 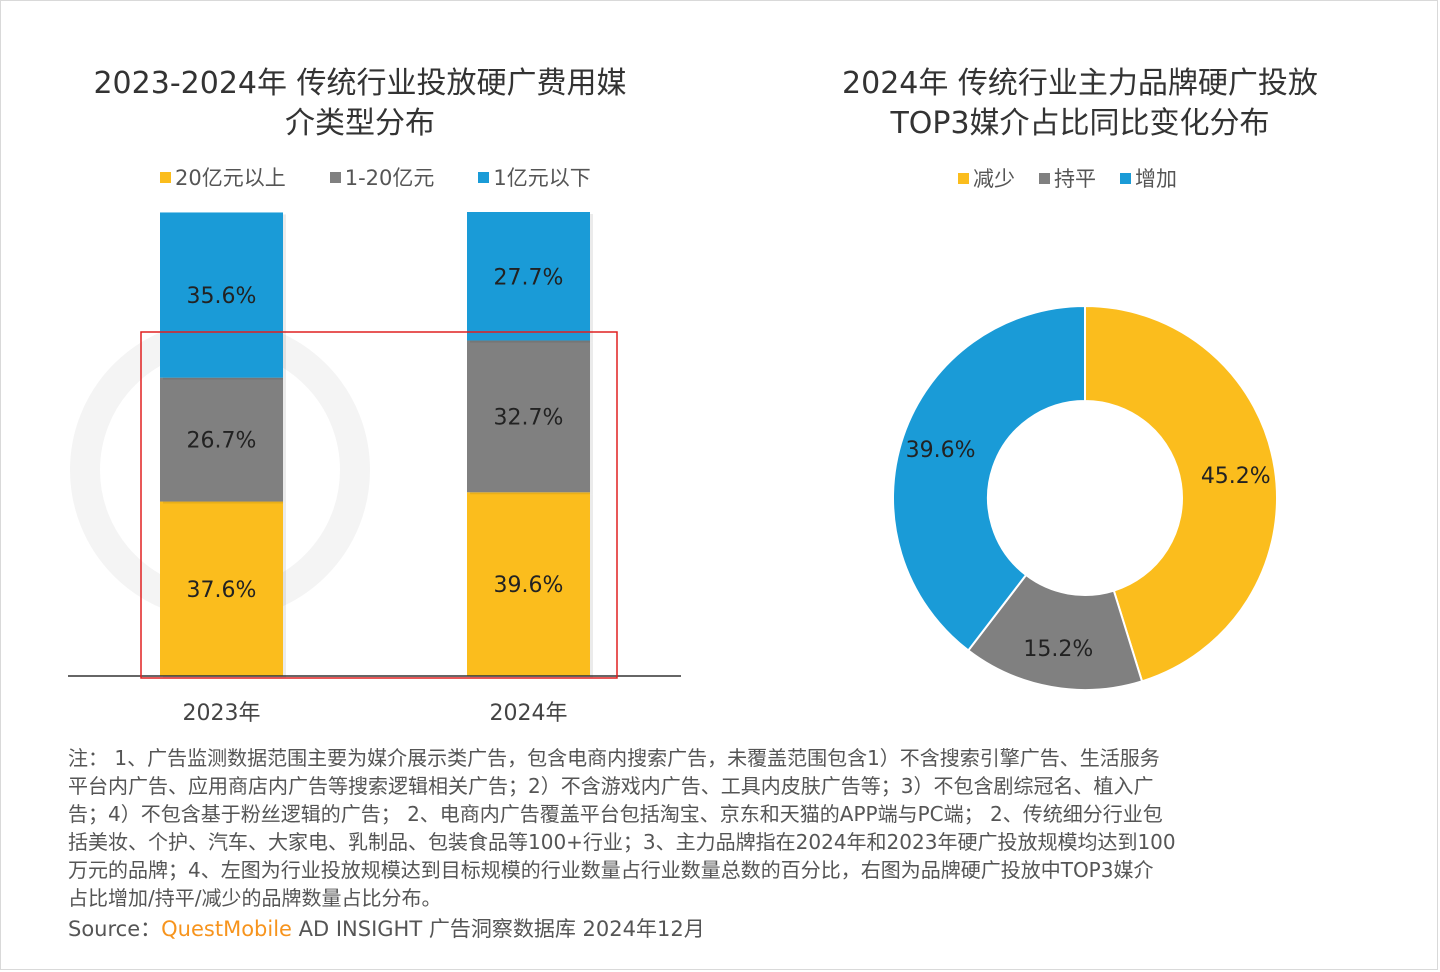 I want to click on legend-item: 20亿元以上, so click(x=223, y=177).